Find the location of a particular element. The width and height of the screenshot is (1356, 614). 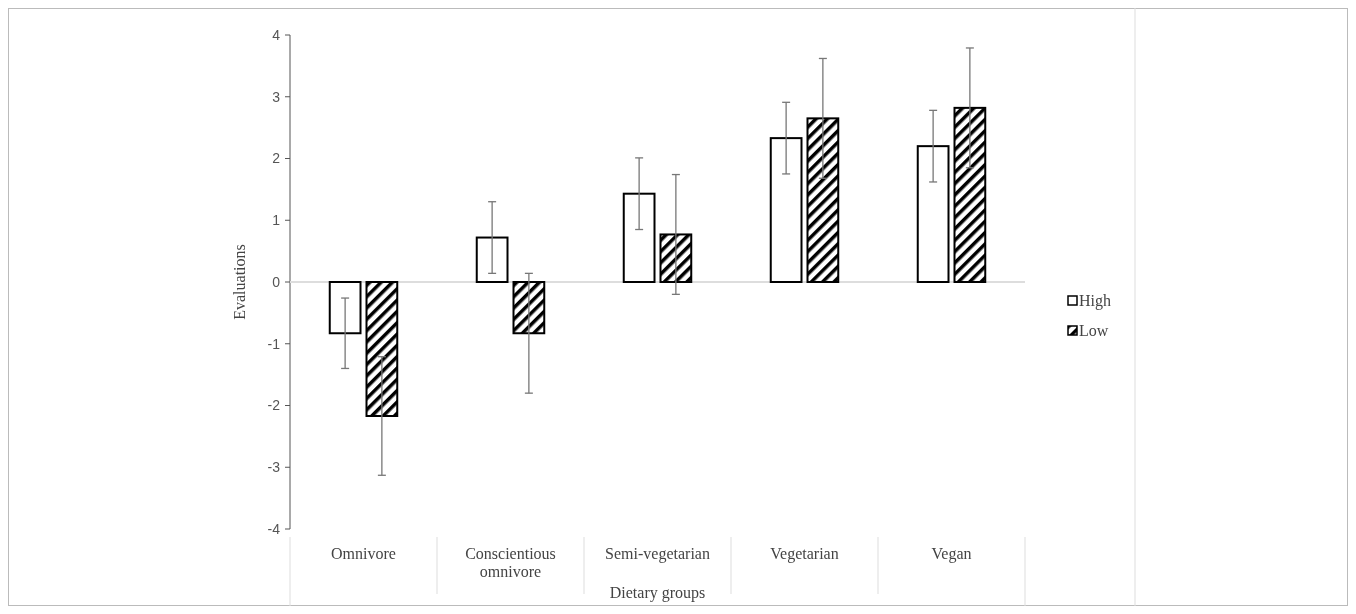

y-axis-title: Evaluations is located at coordinates (239, 282).